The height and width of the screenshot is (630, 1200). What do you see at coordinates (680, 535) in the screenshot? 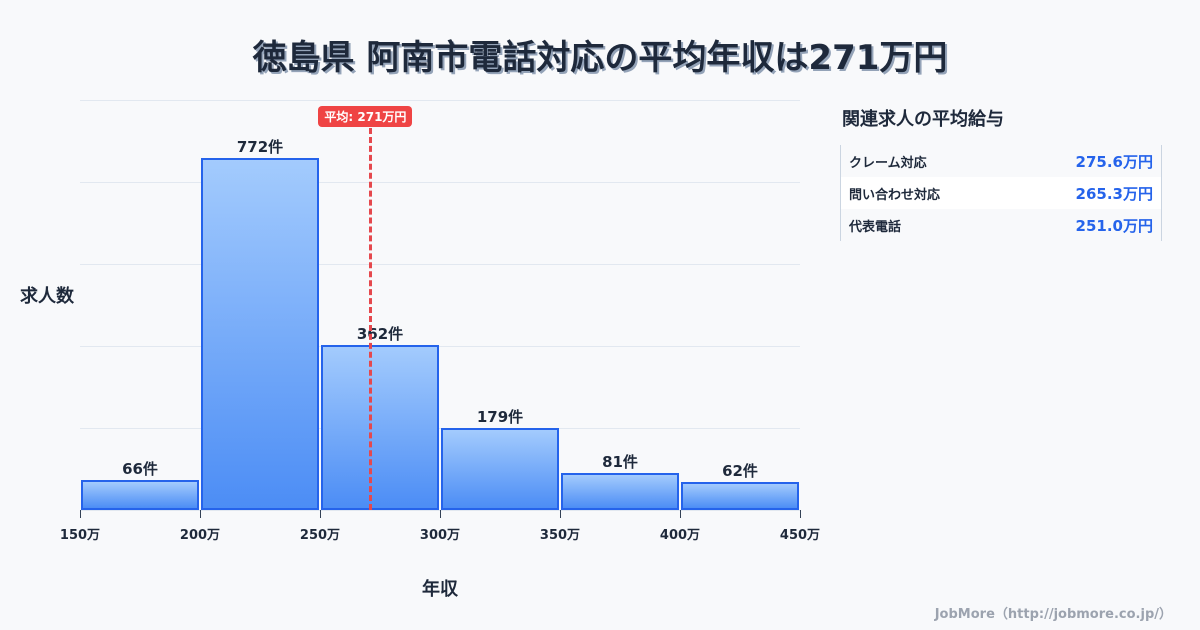
I see `x-tick-label: 400万` at bounding box center [680, 535].